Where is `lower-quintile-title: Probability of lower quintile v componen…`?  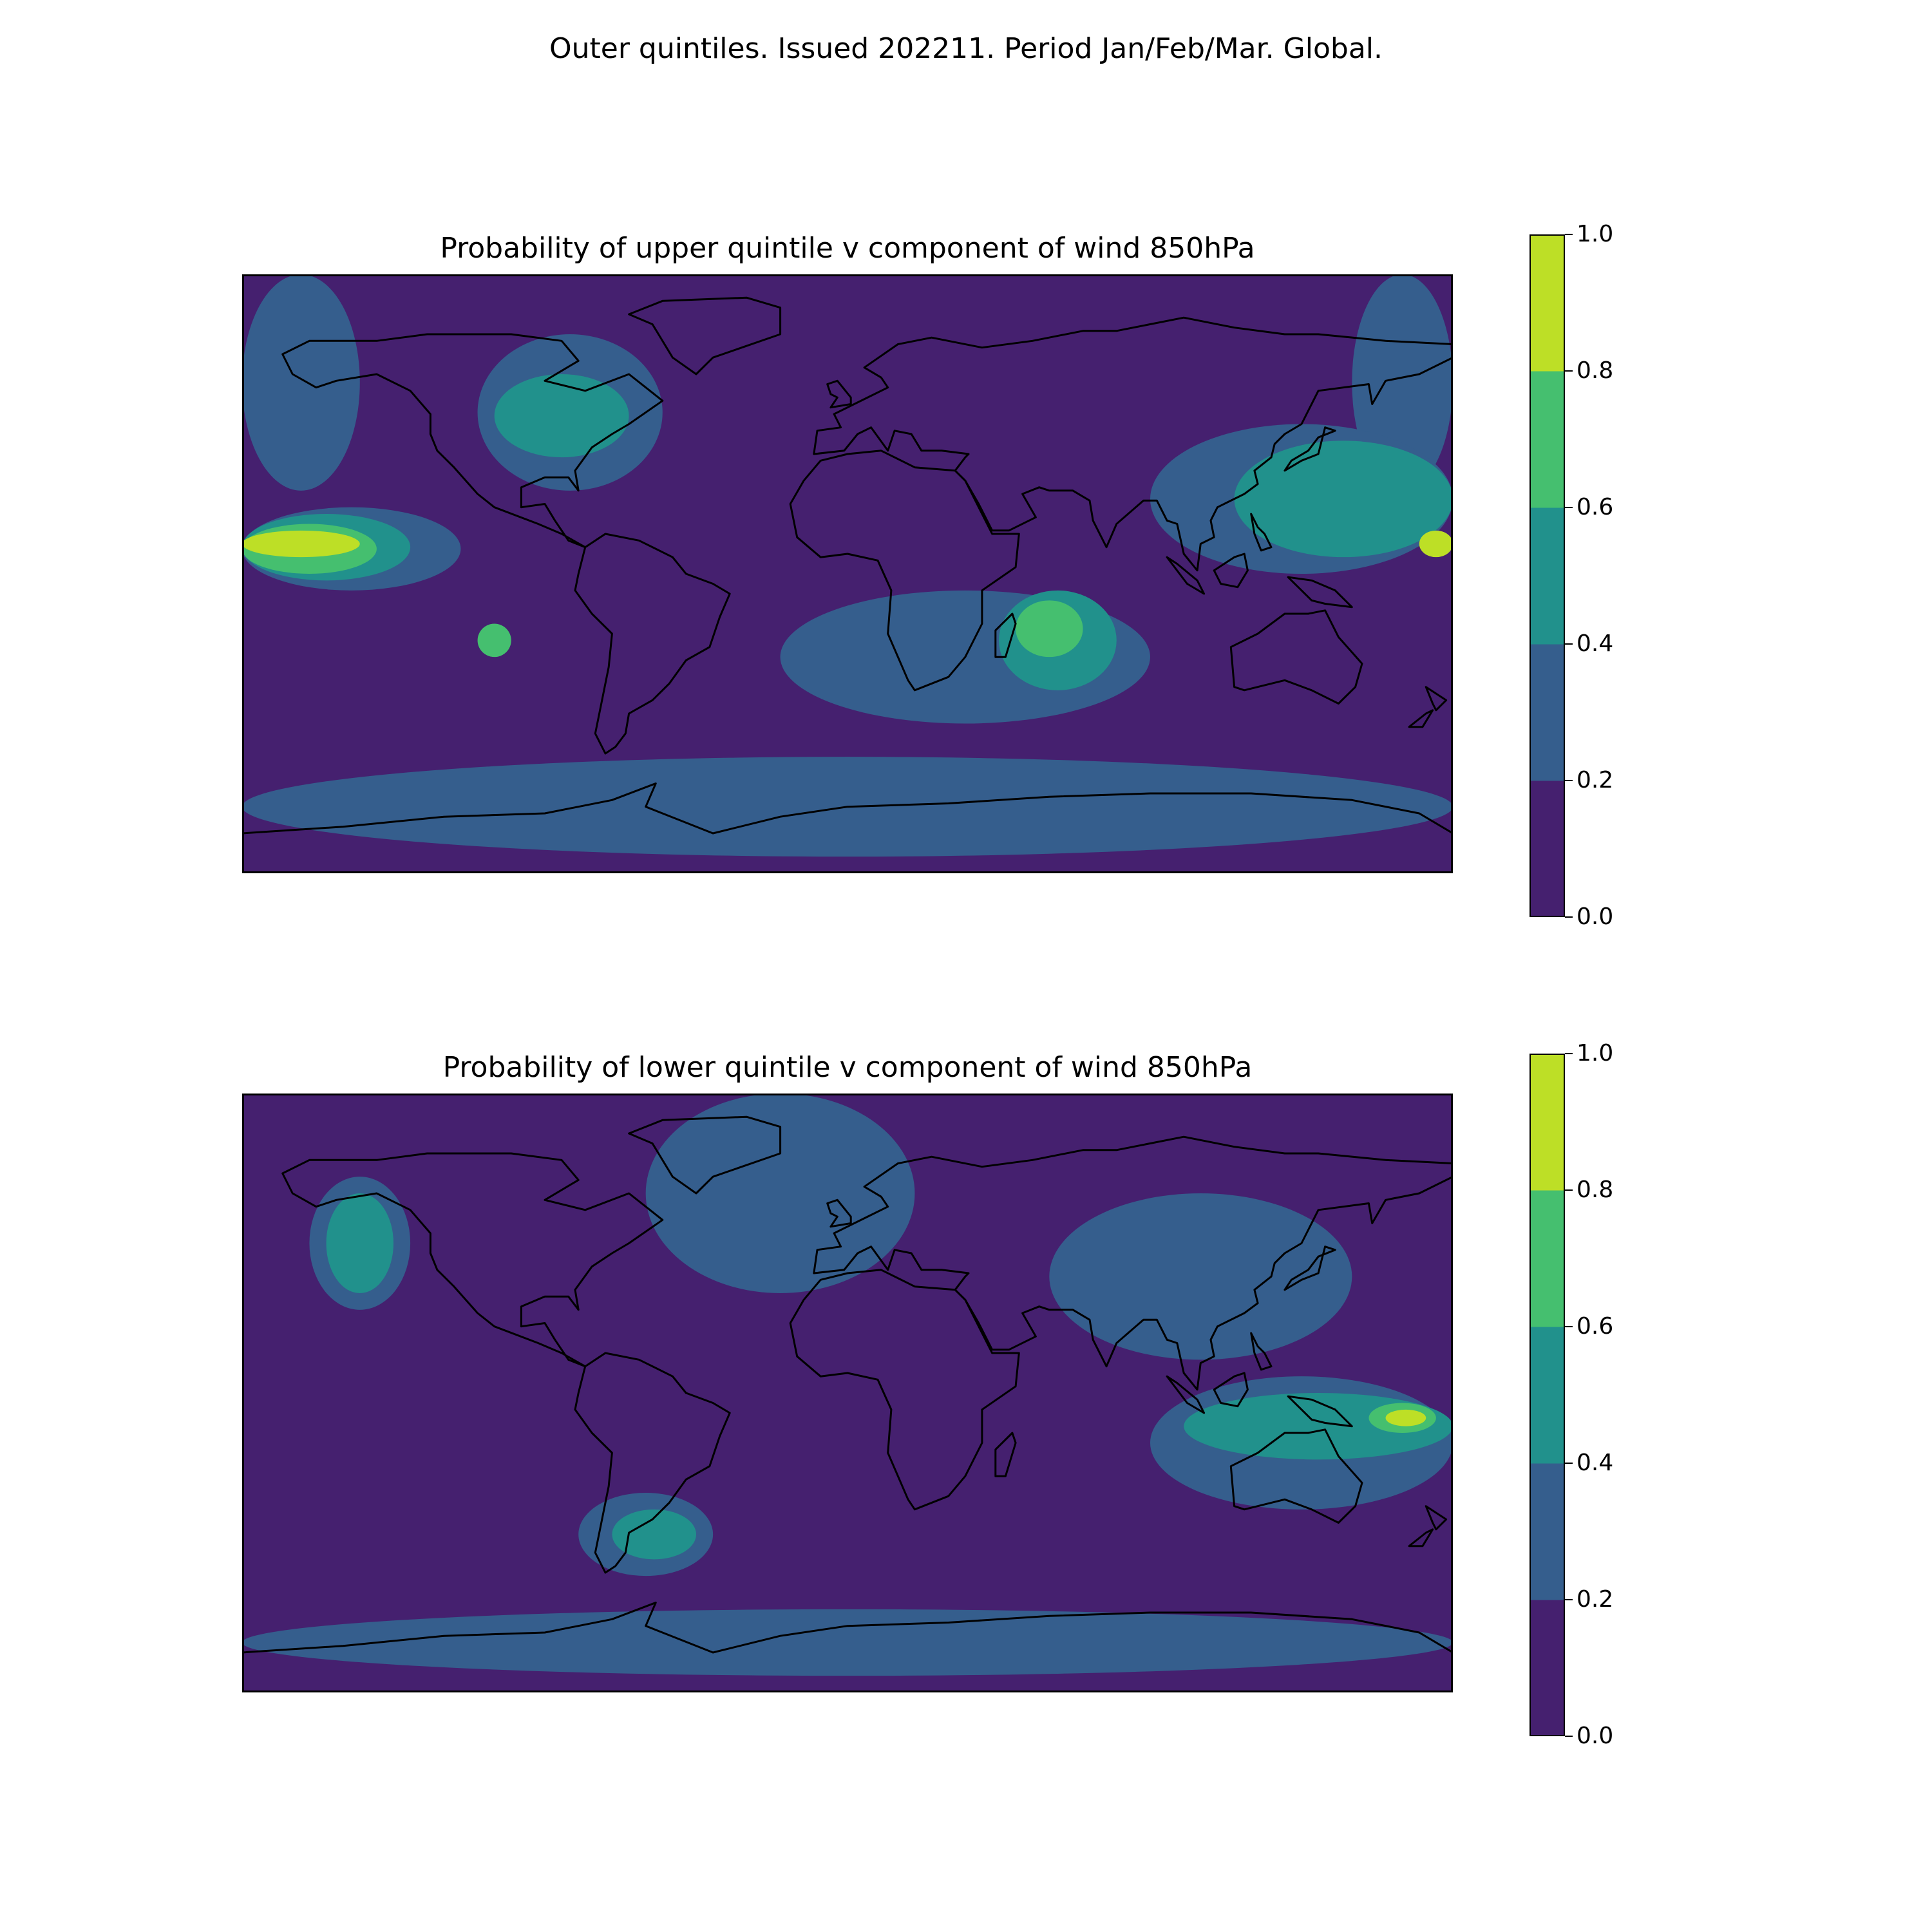 lower-quintile-title: Probability of lower quintile v componen… is located at coordinates (847, 1067).